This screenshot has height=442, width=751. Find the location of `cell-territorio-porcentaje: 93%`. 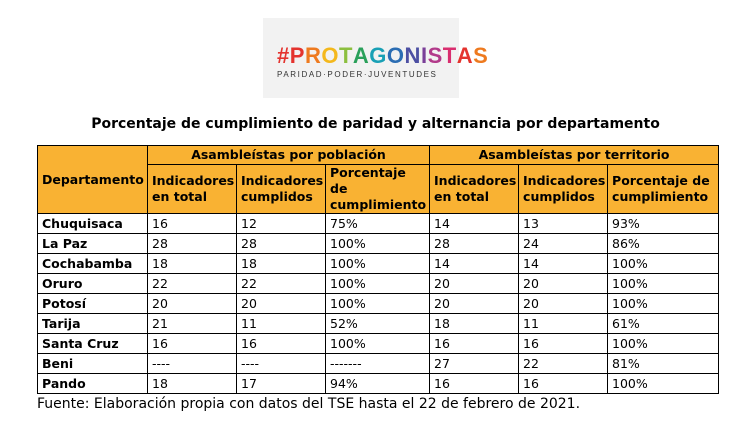

cell-territorio-porcentaje: 93% is located at coordinates (663, 223).